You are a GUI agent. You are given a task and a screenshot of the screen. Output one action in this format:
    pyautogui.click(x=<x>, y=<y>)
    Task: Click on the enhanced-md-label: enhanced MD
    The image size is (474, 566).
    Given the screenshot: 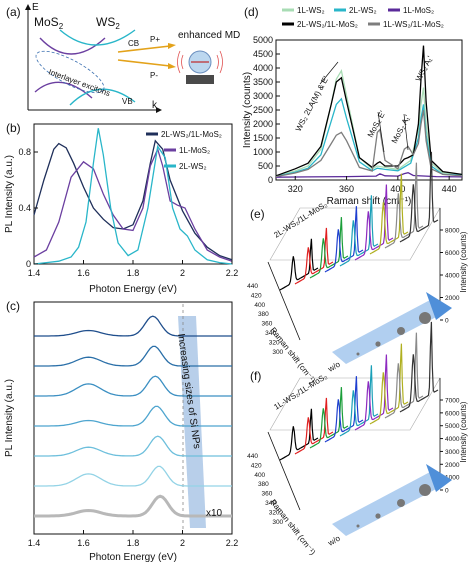 What is the action you would take?
    pyautogui.click(x=209, y=35)
    